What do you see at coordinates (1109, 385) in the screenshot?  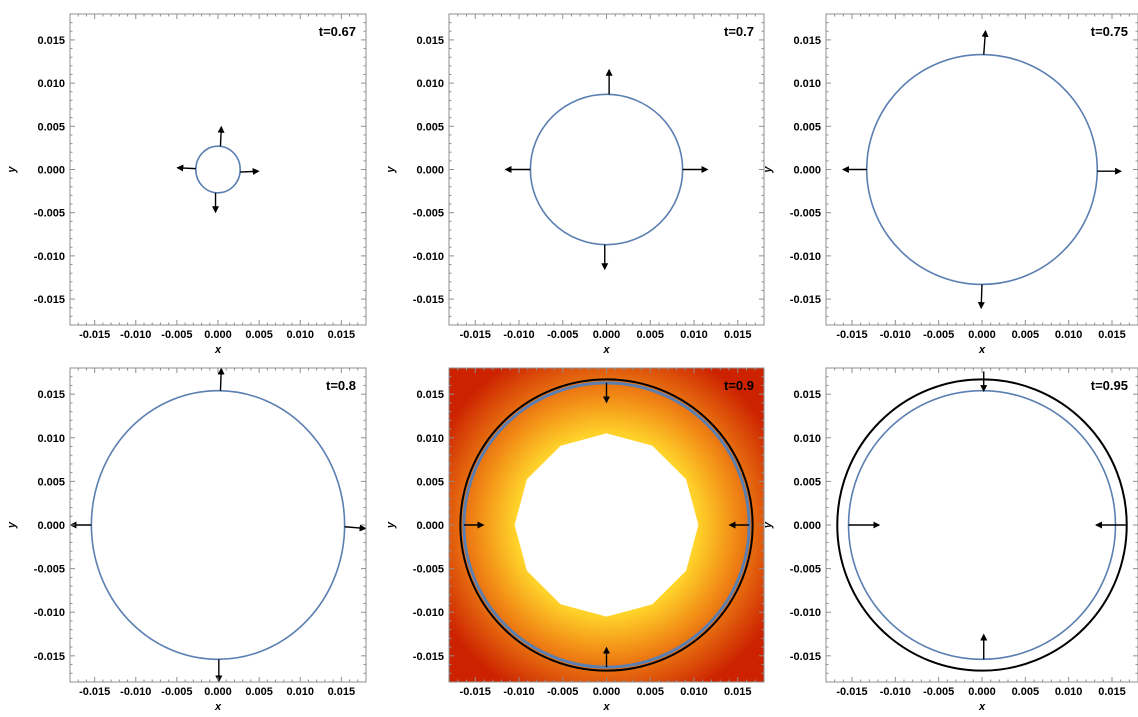 I see `time-label: t=0.95` at bounding box center [1109, 385].